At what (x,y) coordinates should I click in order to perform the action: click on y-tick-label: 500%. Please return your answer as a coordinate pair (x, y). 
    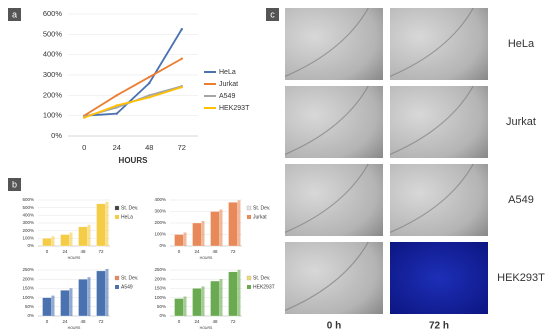
    Looking at the image, I should click on (53, 33).